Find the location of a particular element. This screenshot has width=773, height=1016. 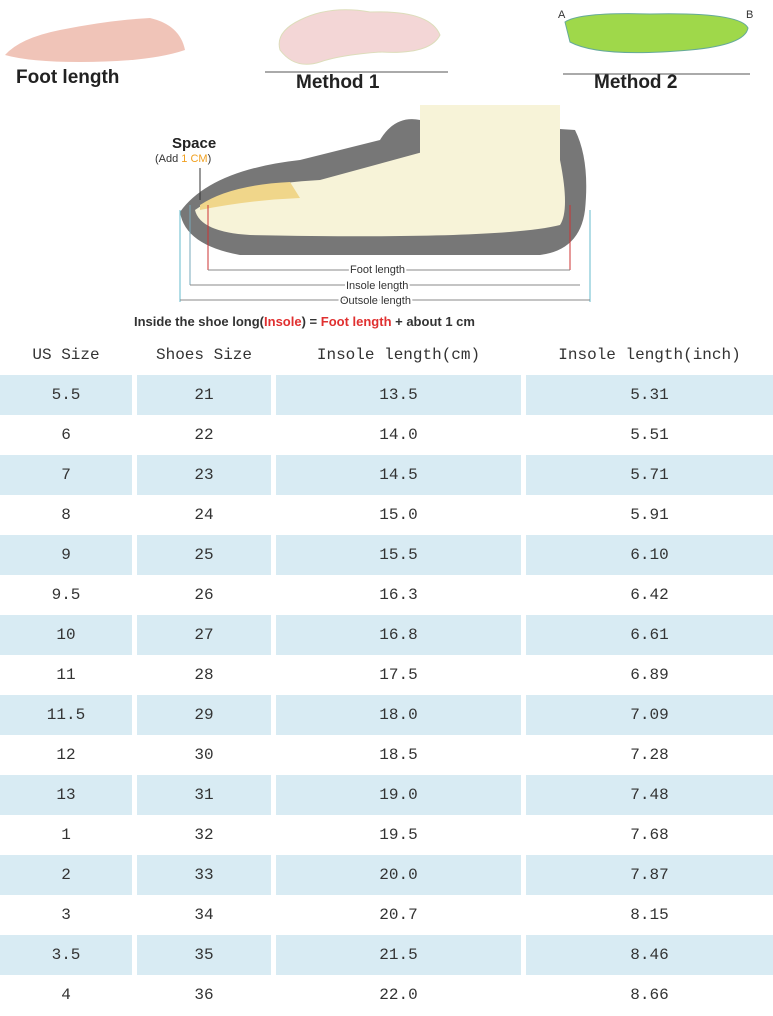

table-cell: 32 is located at coordinates (204, 835).